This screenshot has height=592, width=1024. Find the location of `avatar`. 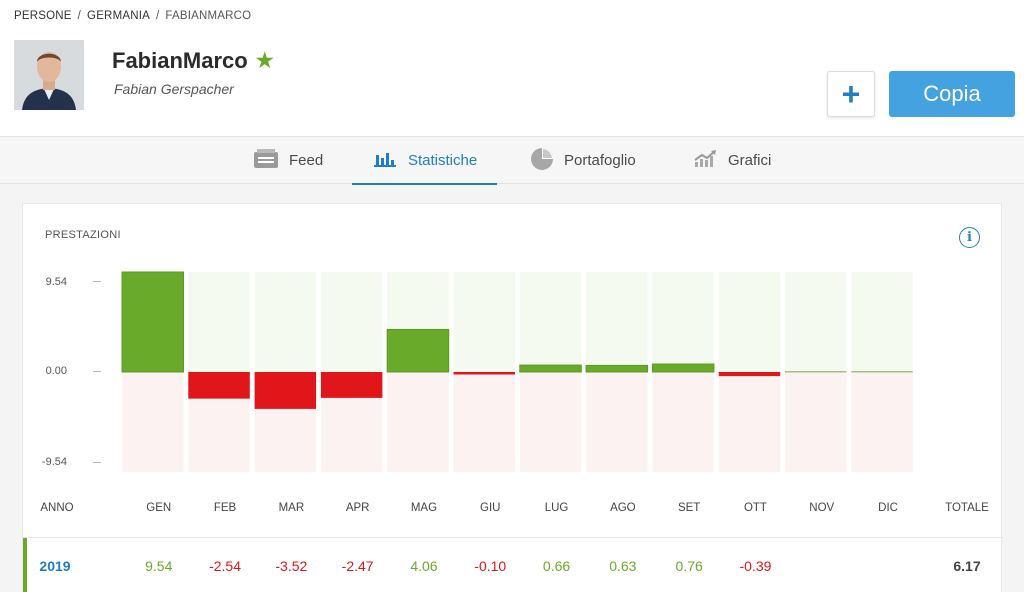

avatar is located at coordinates (49, 75).